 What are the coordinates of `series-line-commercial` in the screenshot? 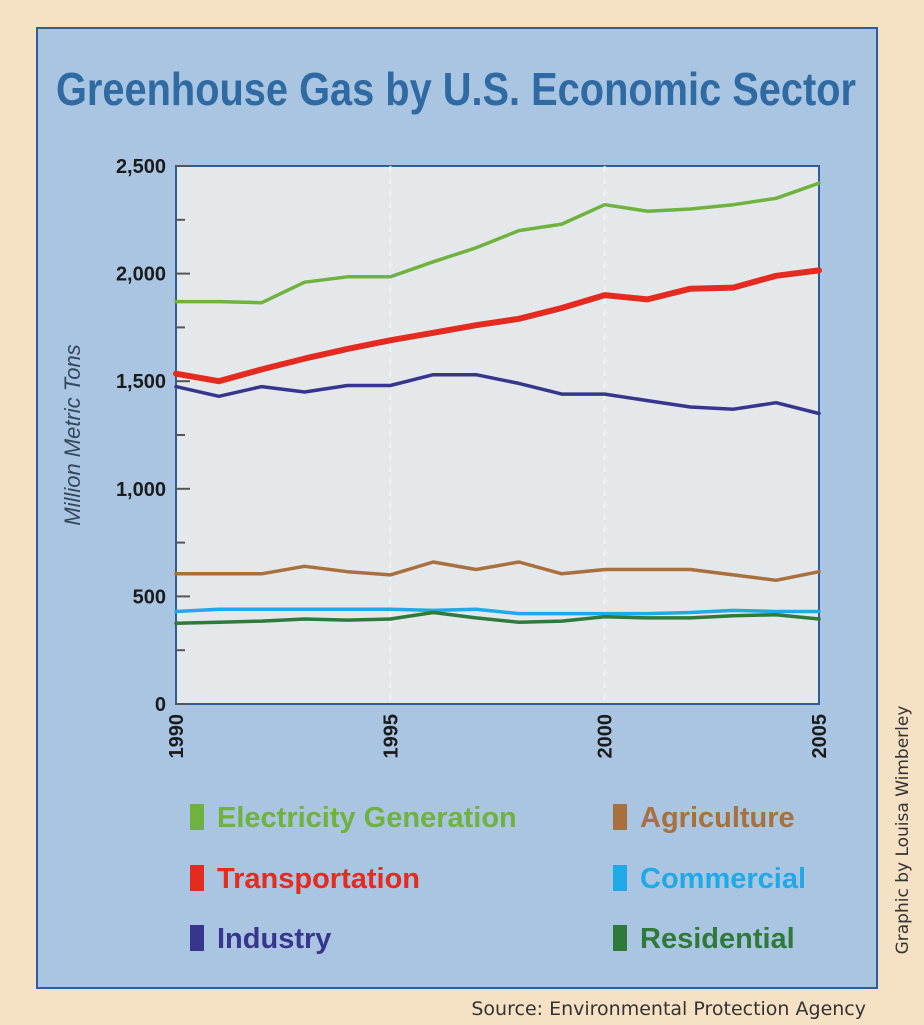 It's located at (497, 611).